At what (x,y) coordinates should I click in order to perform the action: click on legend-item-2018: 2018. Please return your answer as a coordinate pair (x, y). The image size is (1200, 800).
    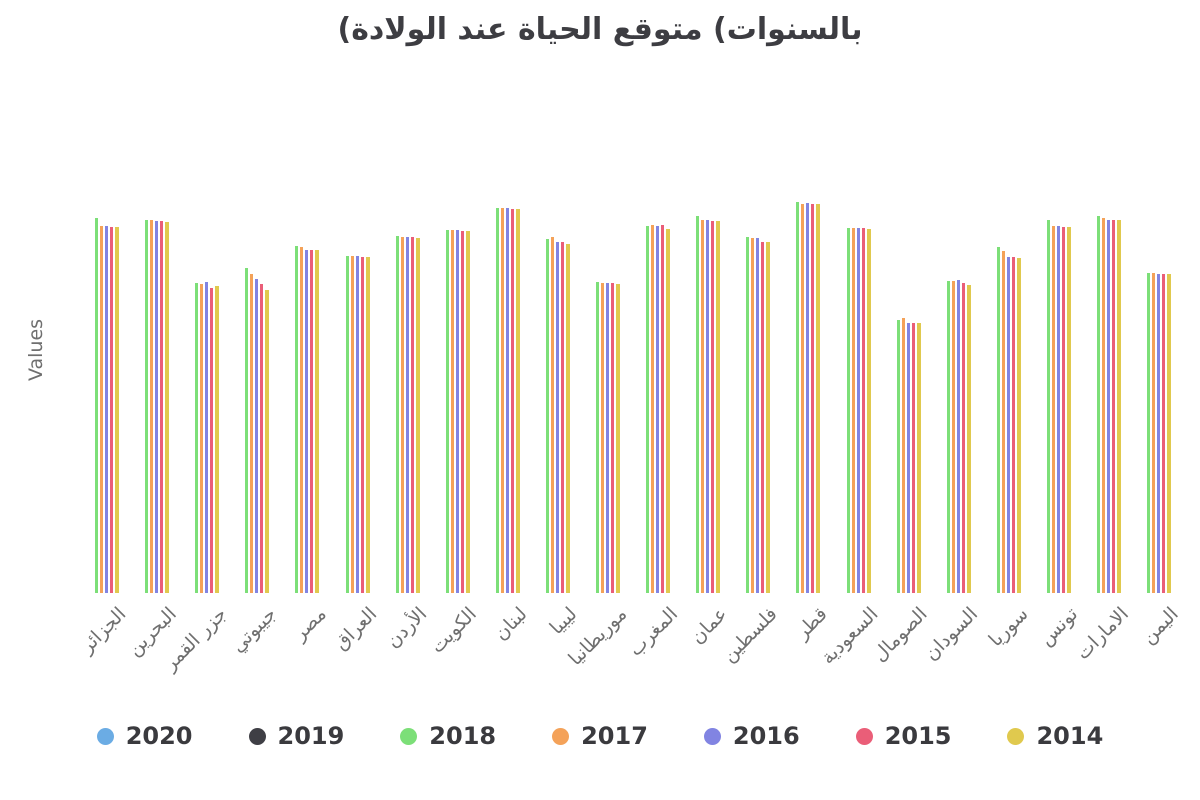
    Looking at the image, I should click on (448, 736).